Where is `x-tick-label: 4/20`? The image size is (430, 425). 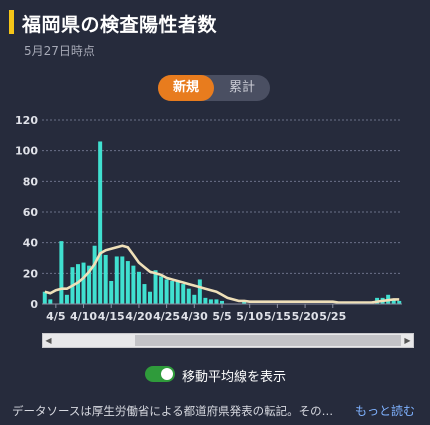 x-tick-label: 4/20 is located at coordinates (138, 316).